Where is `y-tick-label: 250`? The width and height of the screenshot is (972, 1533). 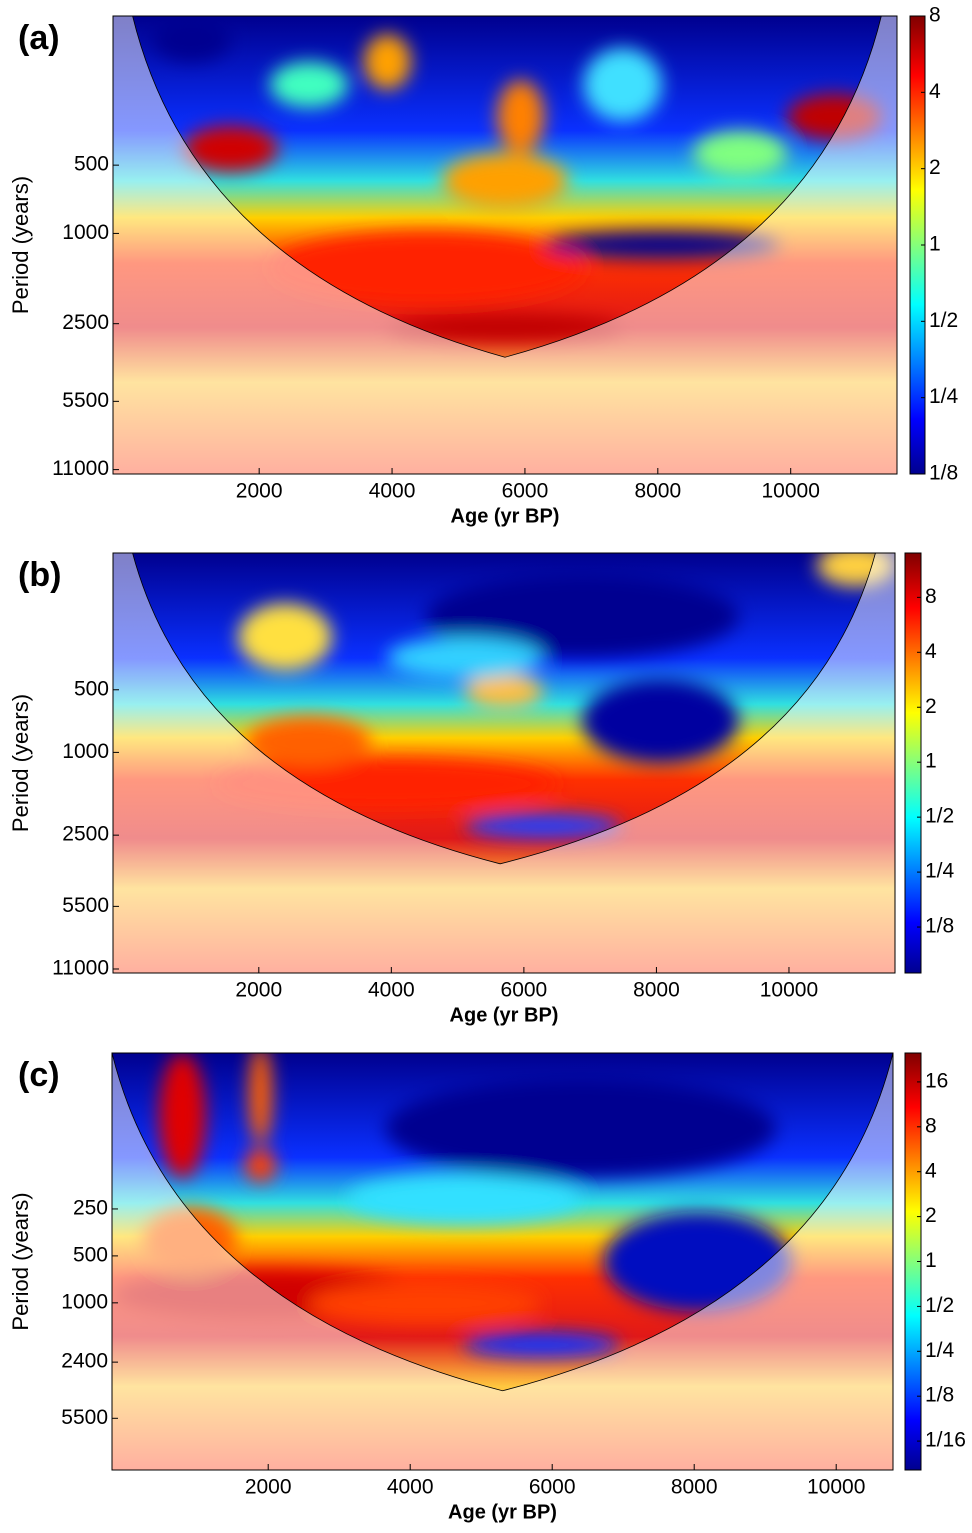
y-tick-label: 250 is located at coordinates (90, 1207).